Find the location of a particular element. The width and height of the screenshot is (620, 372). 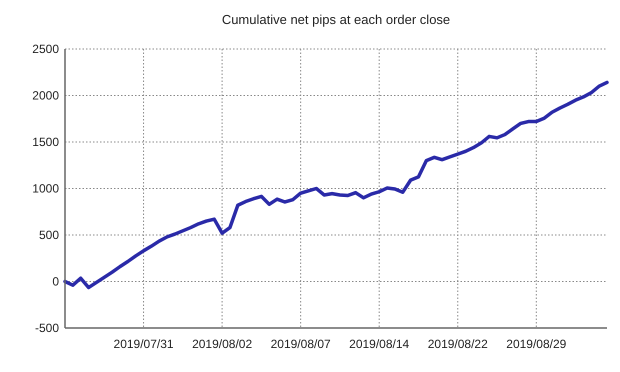

y-tick-label: 1500 is located at coordinates (46, 142).